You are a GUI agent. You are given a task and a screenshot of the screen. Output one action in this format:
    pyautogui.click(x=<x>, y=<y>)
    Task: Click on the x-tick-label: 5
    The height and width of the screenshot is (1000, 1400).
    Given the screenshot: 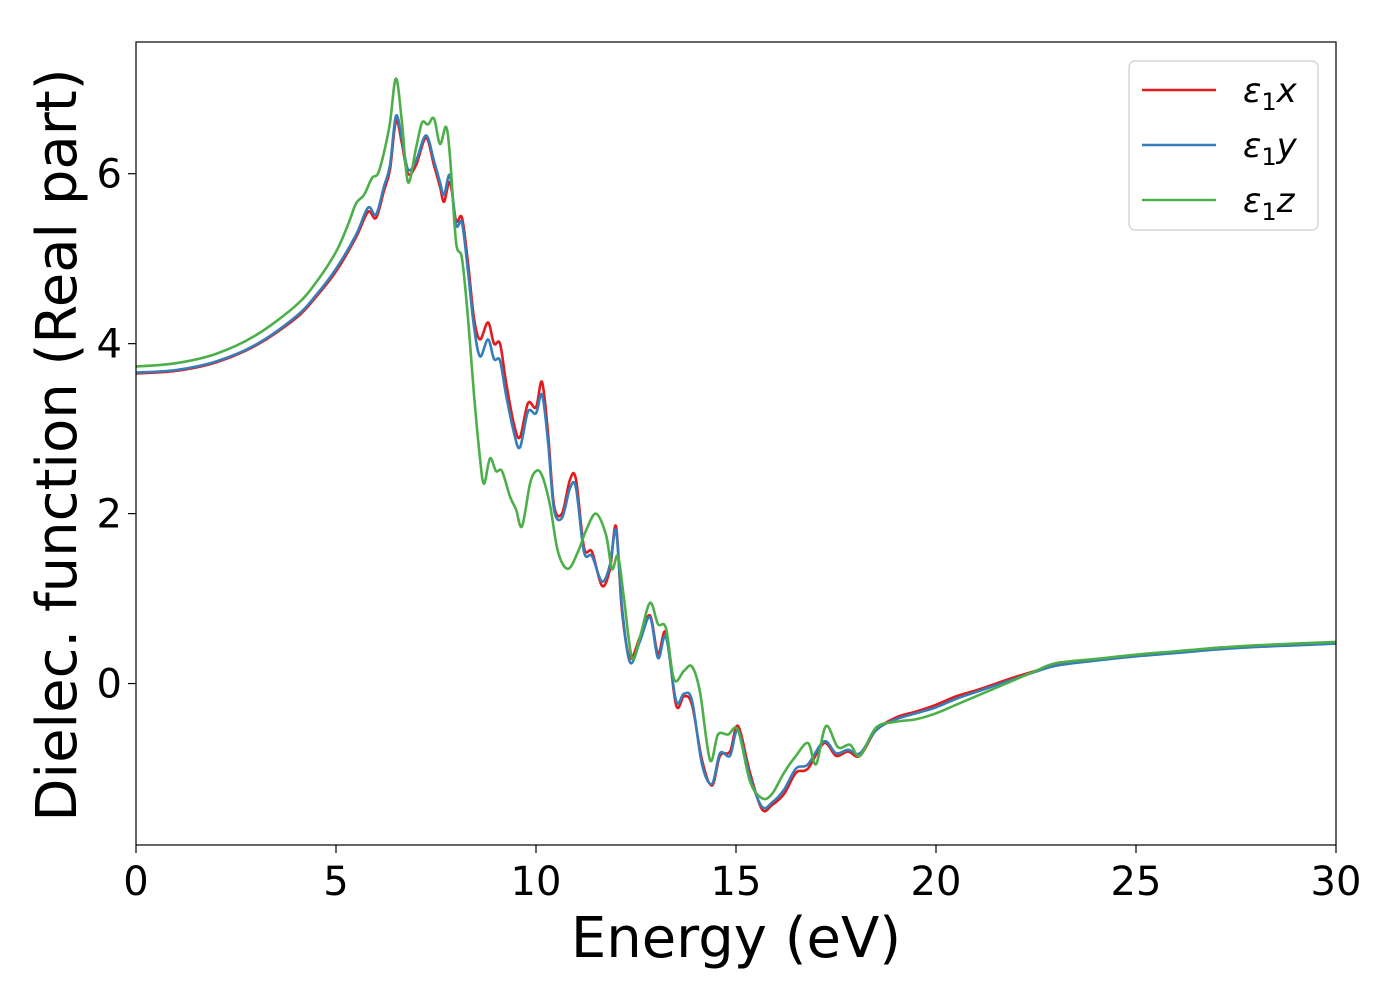 What is the action you would take?
    pyautogui.click(x=335, y=882)
    